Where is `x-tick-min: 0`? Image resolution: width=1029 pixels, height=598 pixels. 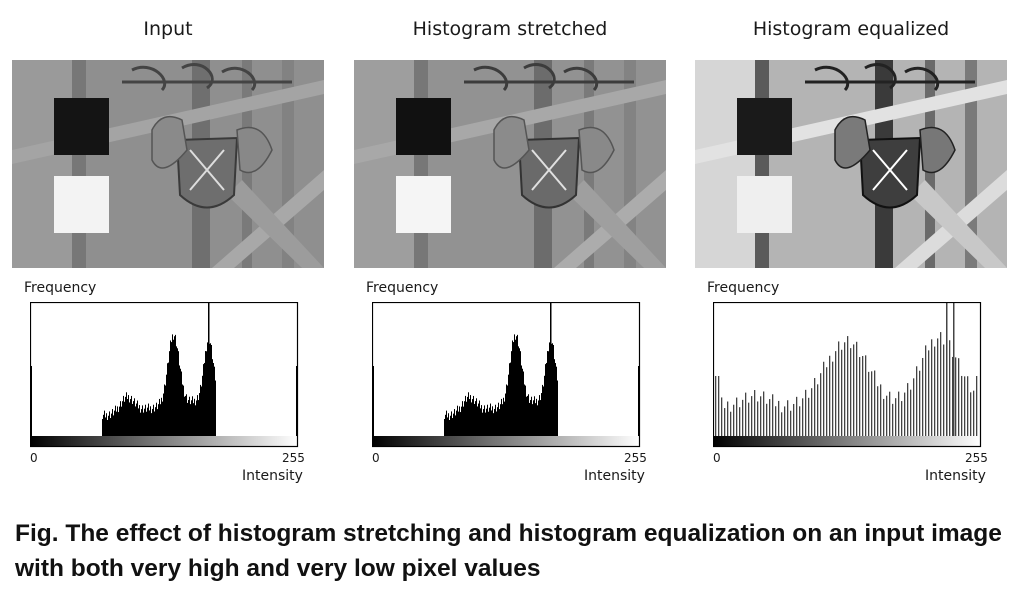 x-tick-min: 0 is located at coordinates (376, 458).